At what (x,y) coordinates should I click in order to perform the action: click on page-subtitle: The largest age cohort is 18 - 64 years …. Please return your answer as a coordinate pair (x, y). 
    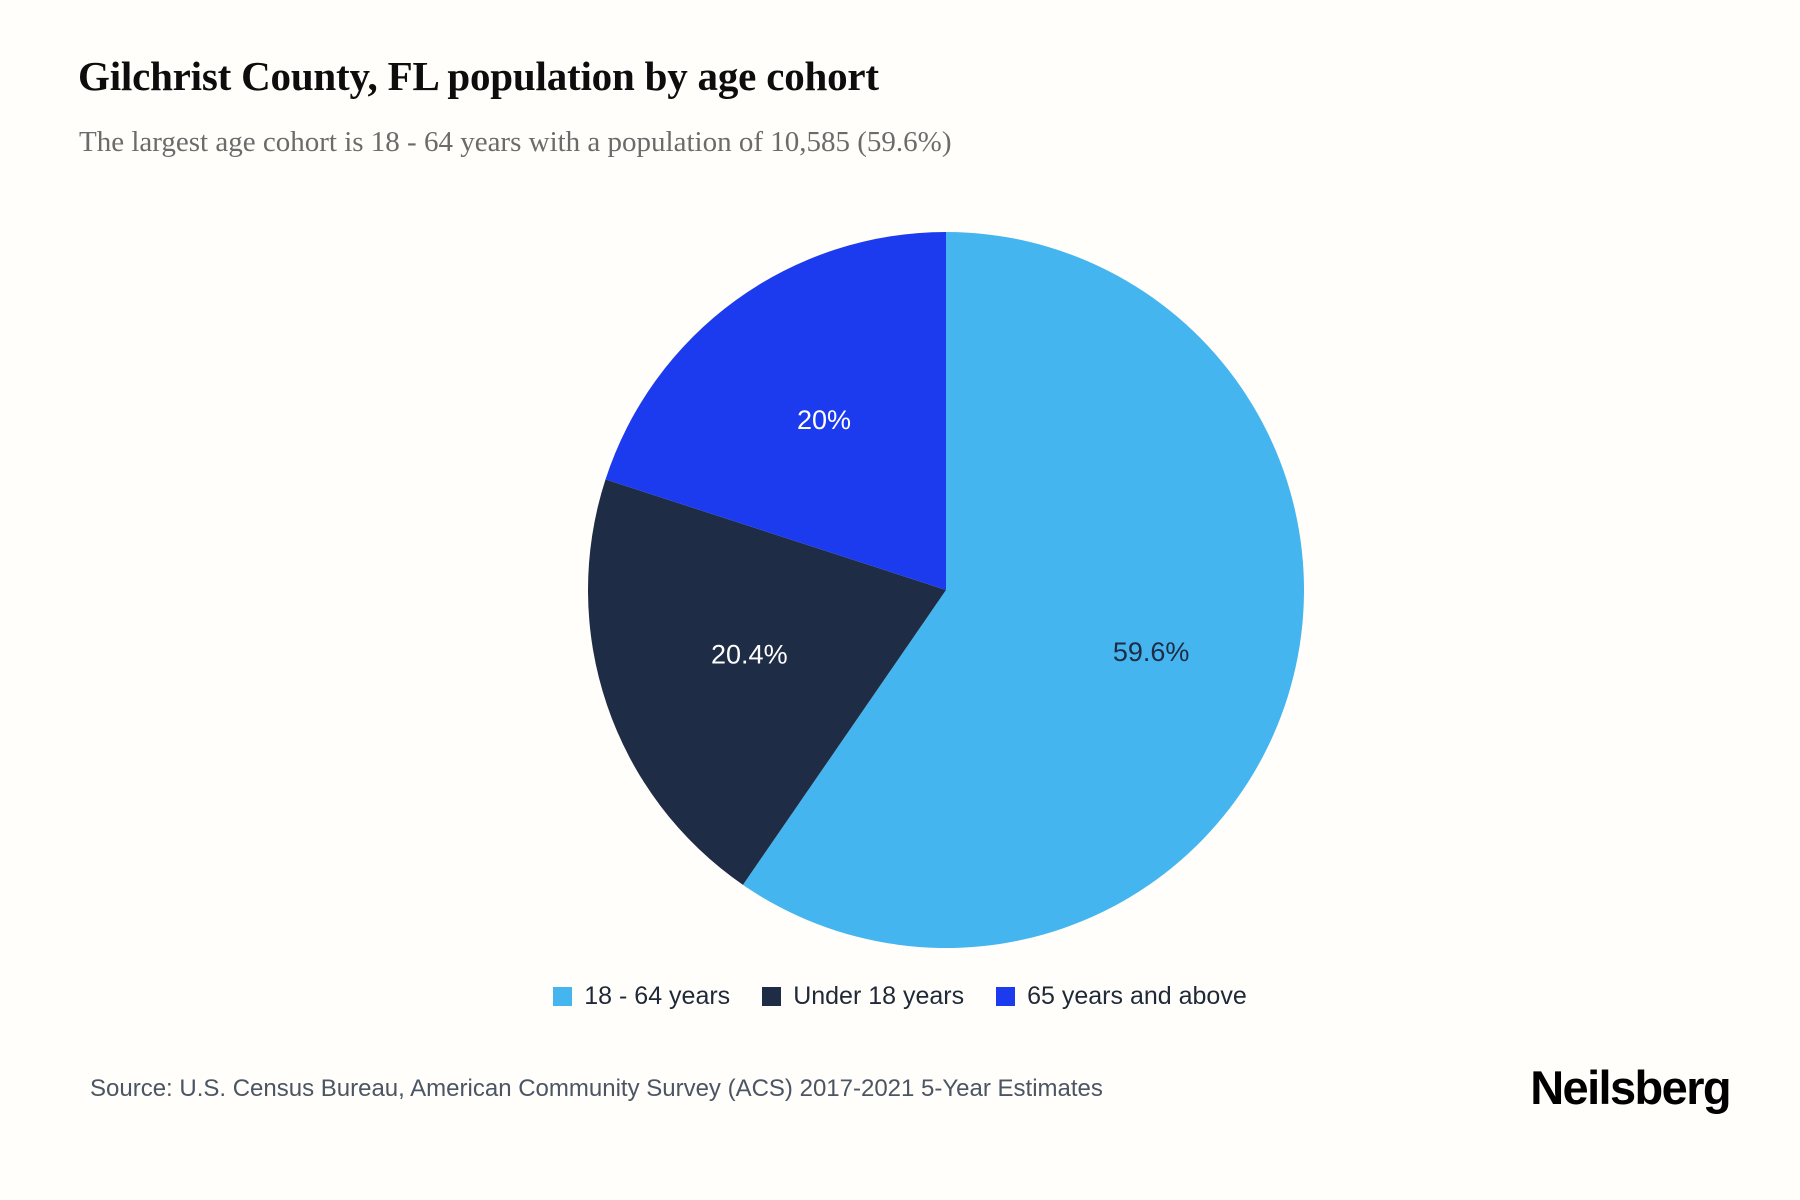
    Looking at the image, I should click on (515, 142).